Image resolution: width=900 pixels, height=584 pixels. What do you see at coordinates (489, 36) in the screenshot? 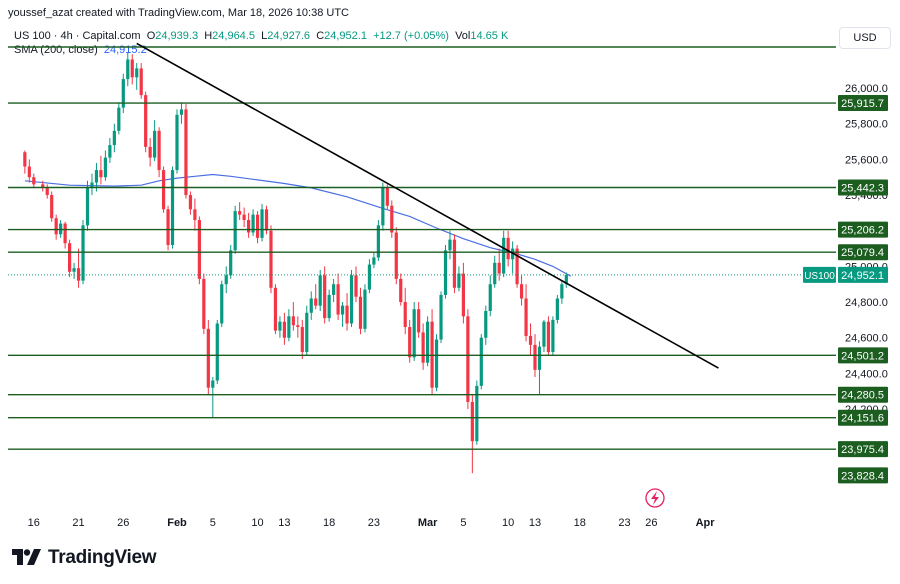
I see `volume-value: 14.65 K` at bounding box center [489, 36].